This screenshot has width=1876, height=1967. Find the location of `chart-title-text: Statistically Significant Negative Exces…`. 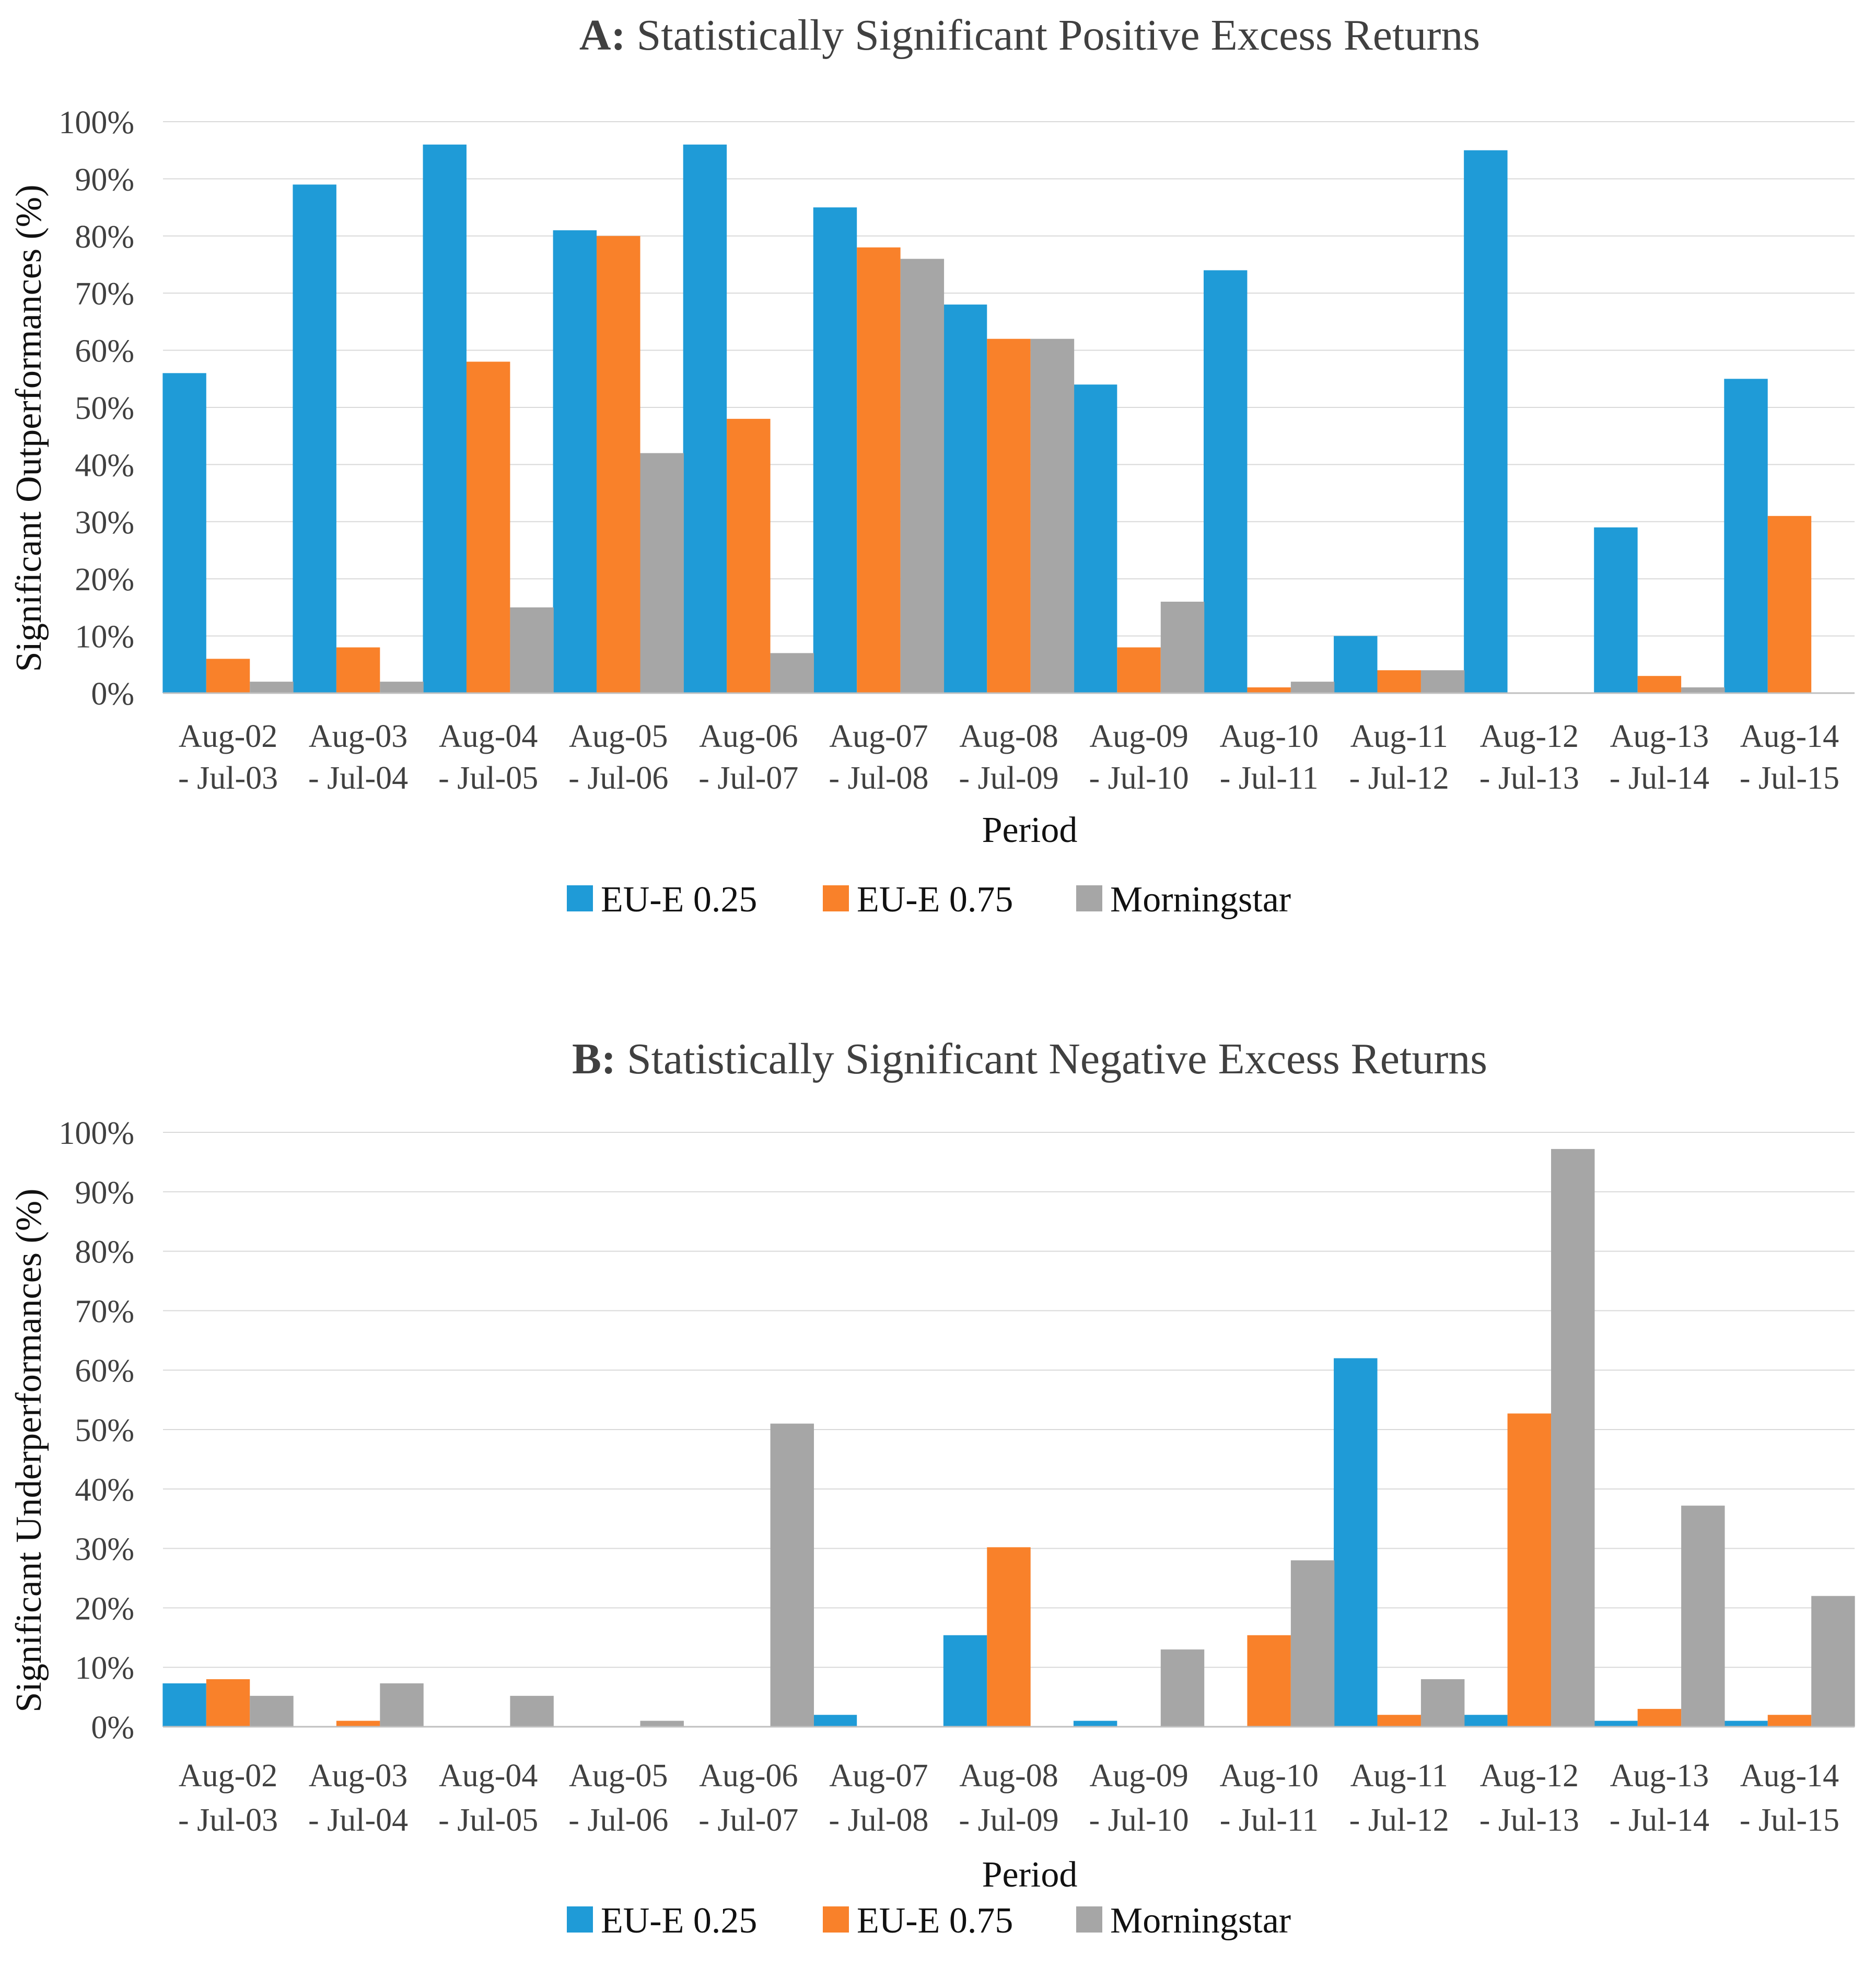

chart-title-text: Statistically Significant Negative Exces… is located at coordinates (1051, 1059).